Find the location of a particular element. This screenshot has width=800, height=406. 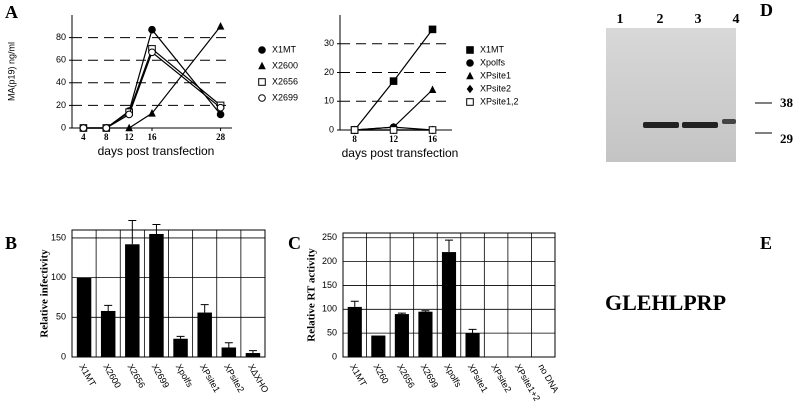

y-tick-label: 80 is located at coordinates (61, 37).